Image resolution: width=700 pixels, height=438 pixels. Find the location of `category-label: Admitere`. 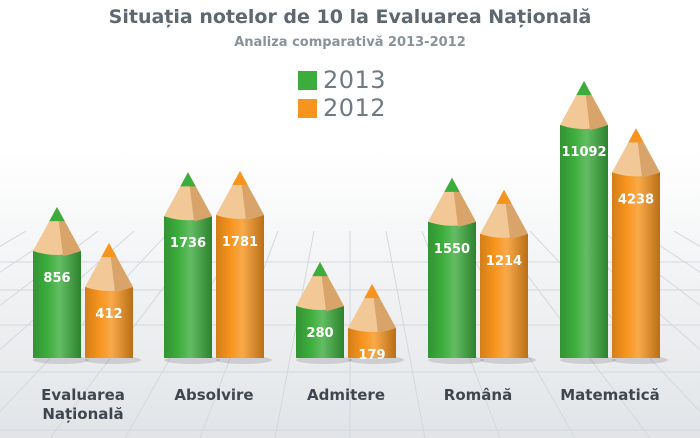

category-label: Admitere is located at coordinates (346, 395).